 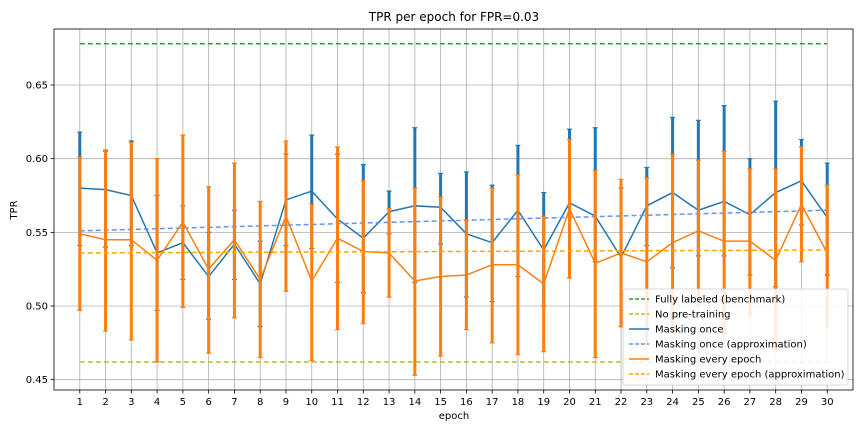 I want to click on legend-label: Masking every epoch, so click(x=708, y=360).